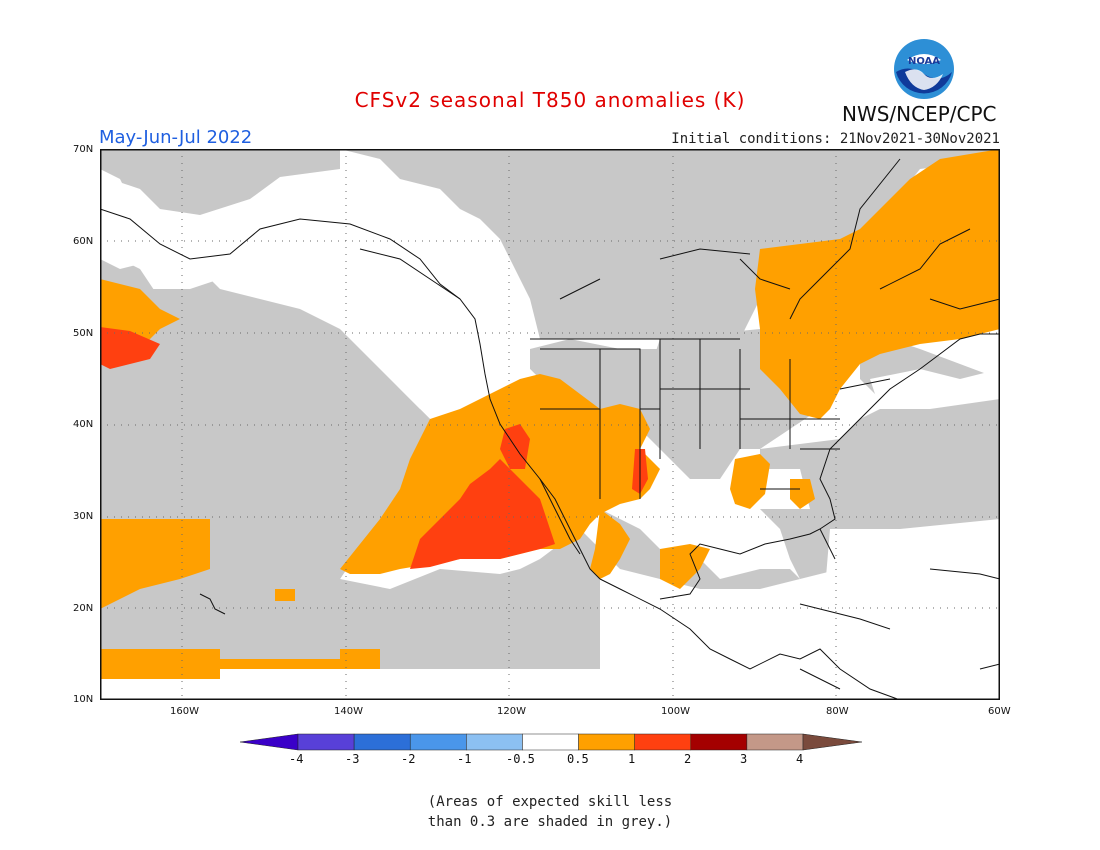 The image size is (1100, 850). Describe the element at coordinates (924, 69) in the screenshot. I see `noaa-logo-icon: NOAA` at that location.